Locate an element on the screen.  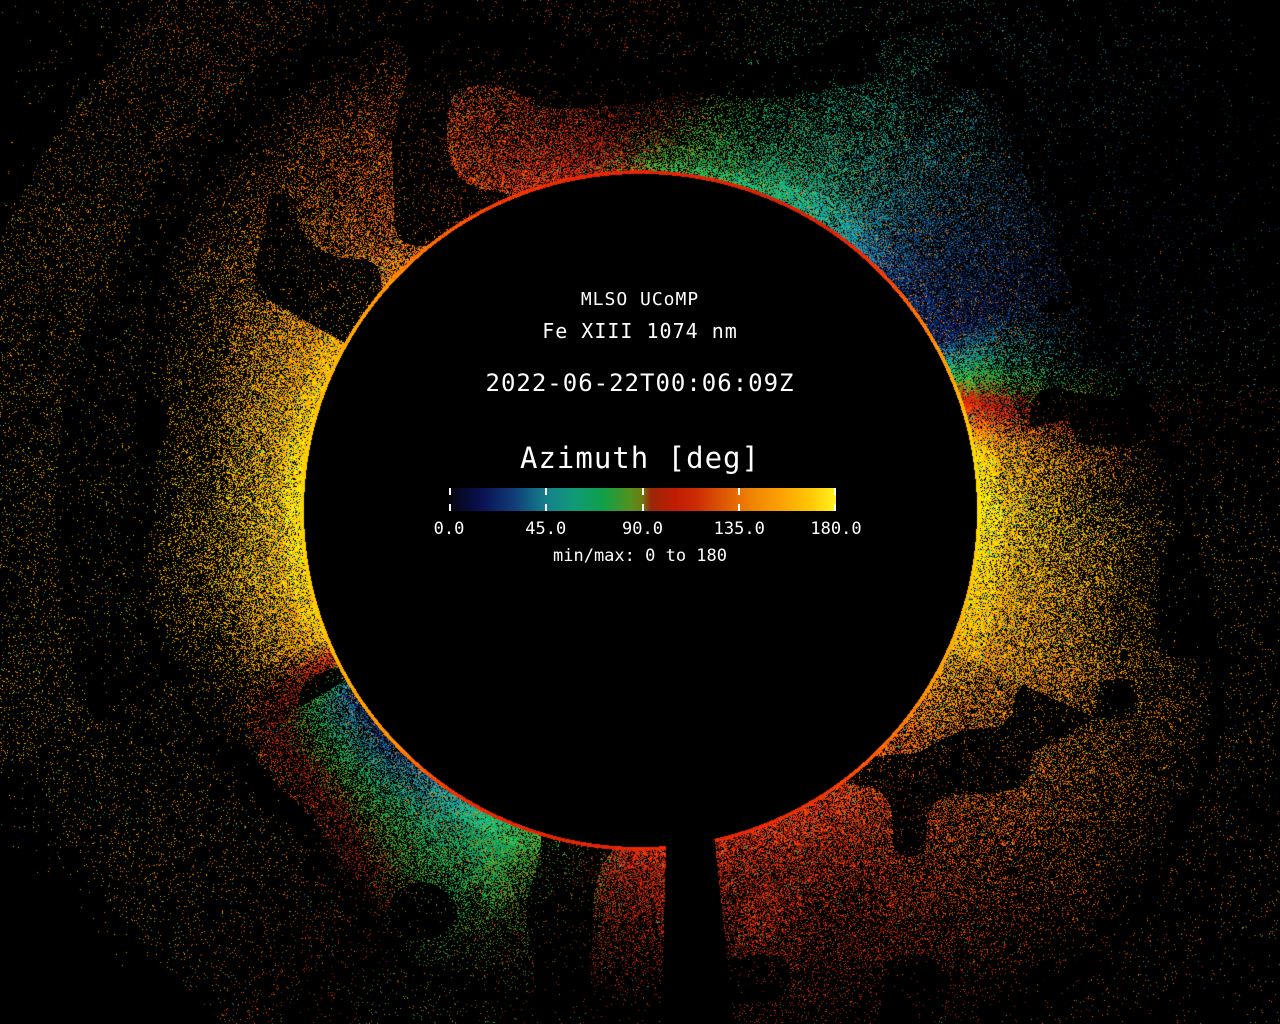
colorbar-tick-labels: 0.0 45.0 90.0 135.0 180.0 is located at coordinates (640, 529).